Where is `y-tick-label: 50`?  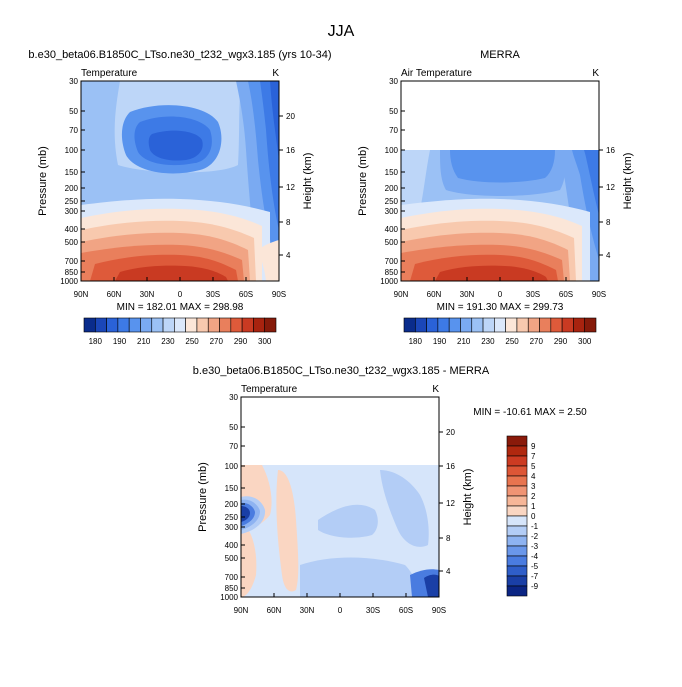 y-tick-label: 50 is located at coordinates (393, 111).